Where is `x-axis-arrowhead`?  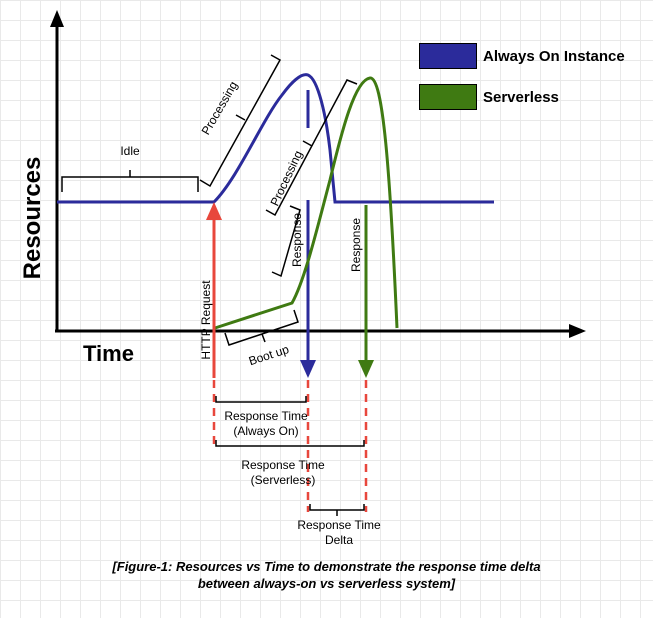
x-axis-arrowhead is located at coordinates (577, 331).